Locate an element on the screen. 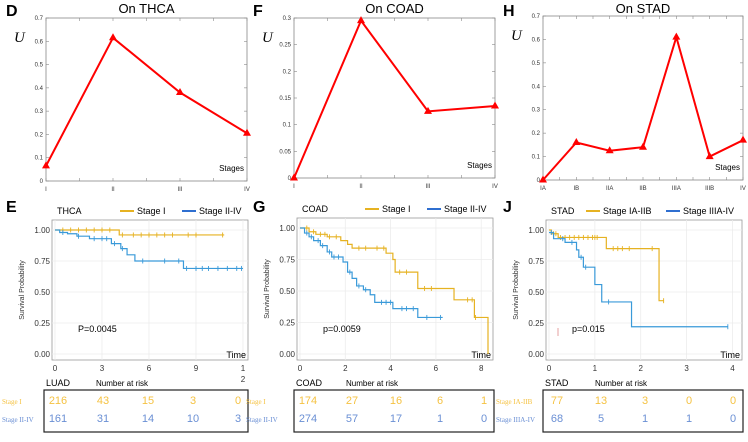  p-value-annotation: P=0.0045 is located at coordinates (97, 329).